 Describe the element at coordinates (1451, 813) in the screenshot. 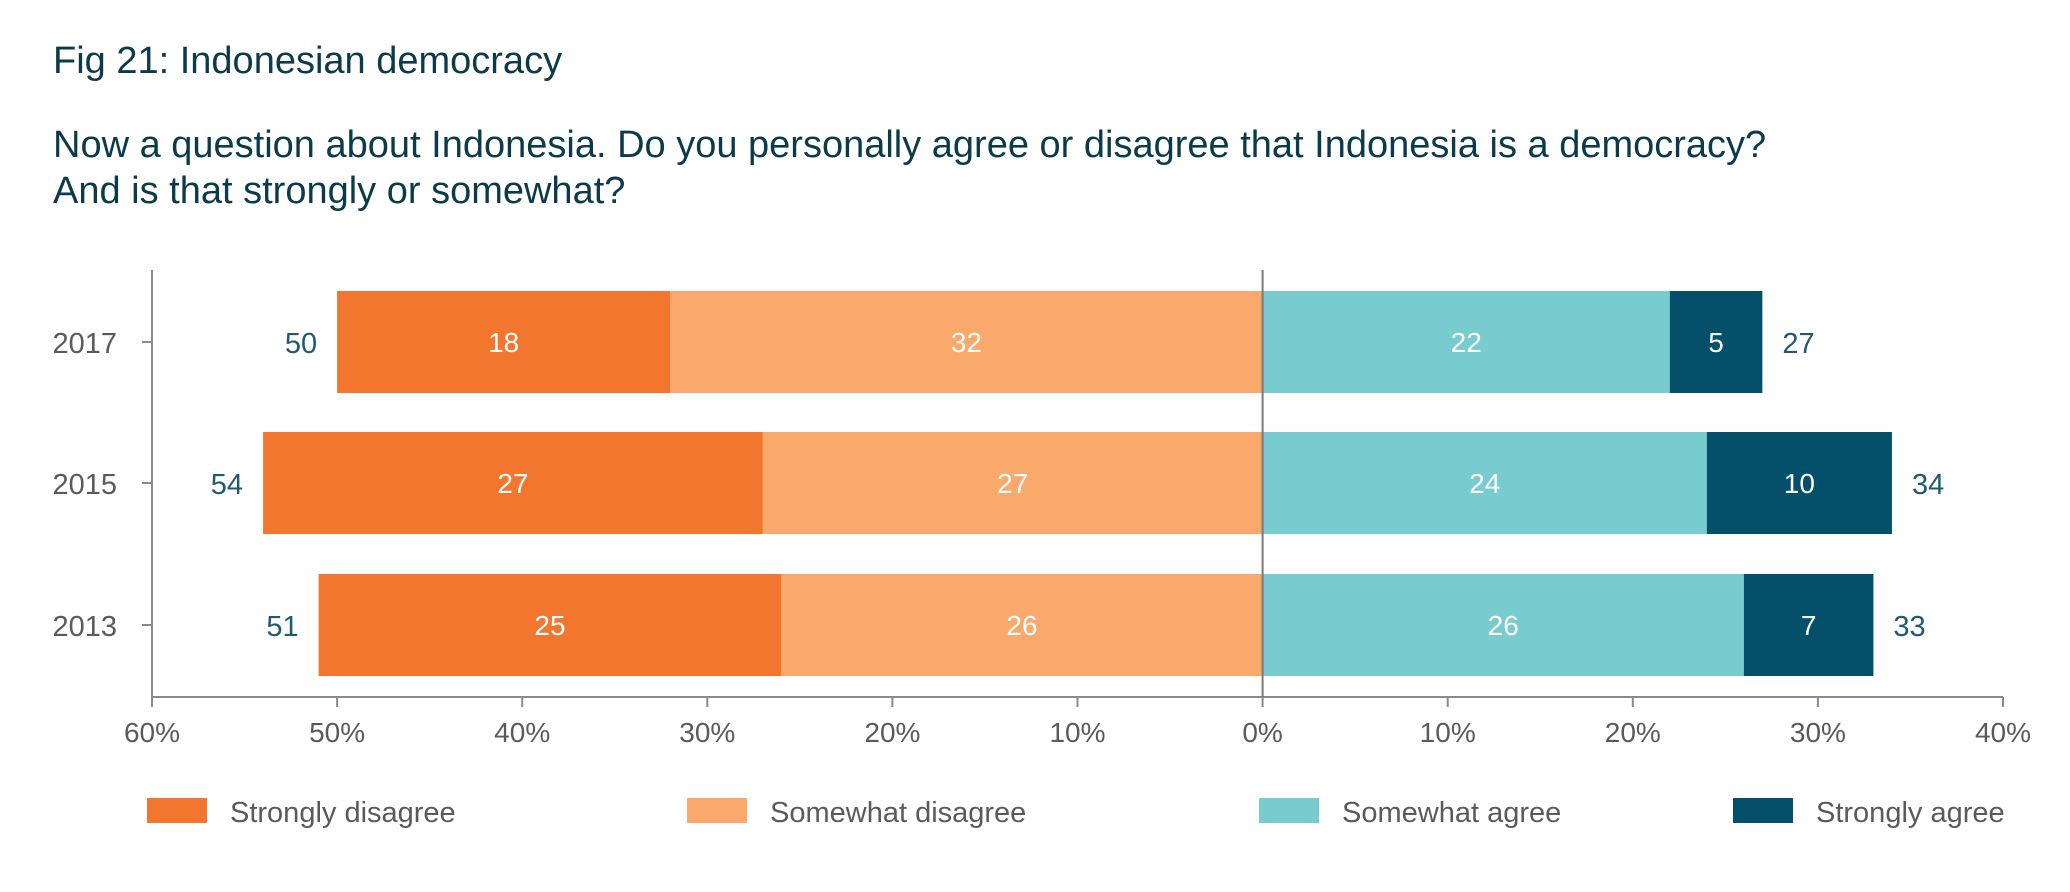

I see `legend-label: Somewhat agree` at that location.